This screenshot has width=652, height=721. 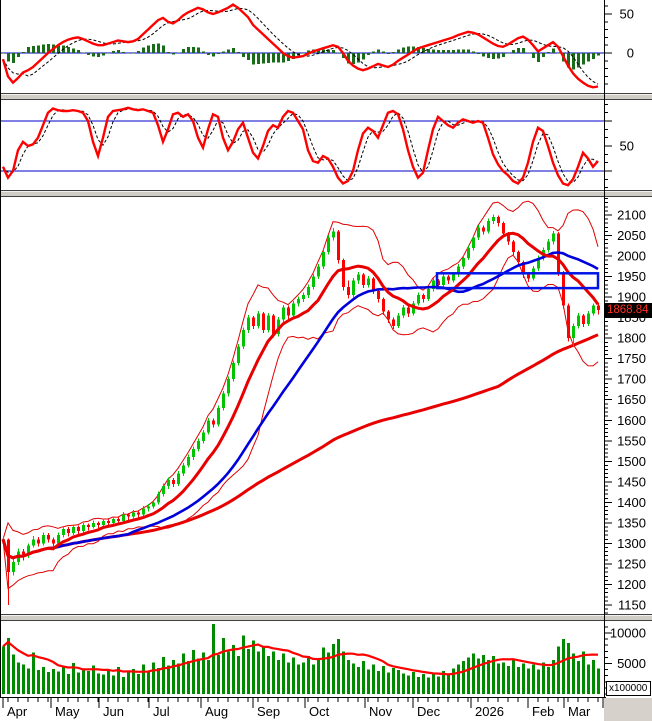 I want to click on volume-unit-label: x100000, so click(x=628, y=688).